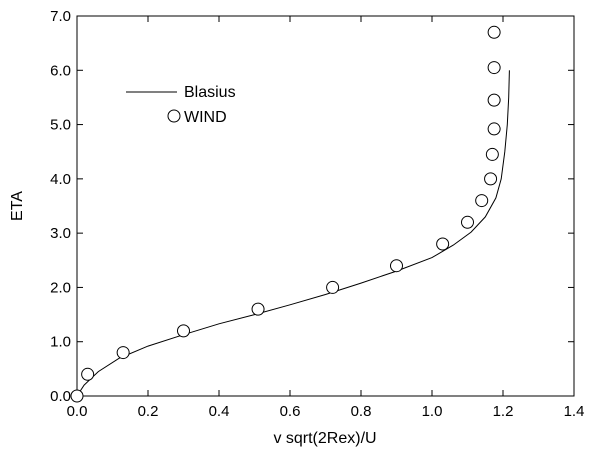 Image resolution: width=589 pixels, height=452 pixels. What do you see at coordinates (324, 438) in the screenshot?
I see `x-axis-title: v sqrt(2Rex)/U` at bounding box center [324, 438].